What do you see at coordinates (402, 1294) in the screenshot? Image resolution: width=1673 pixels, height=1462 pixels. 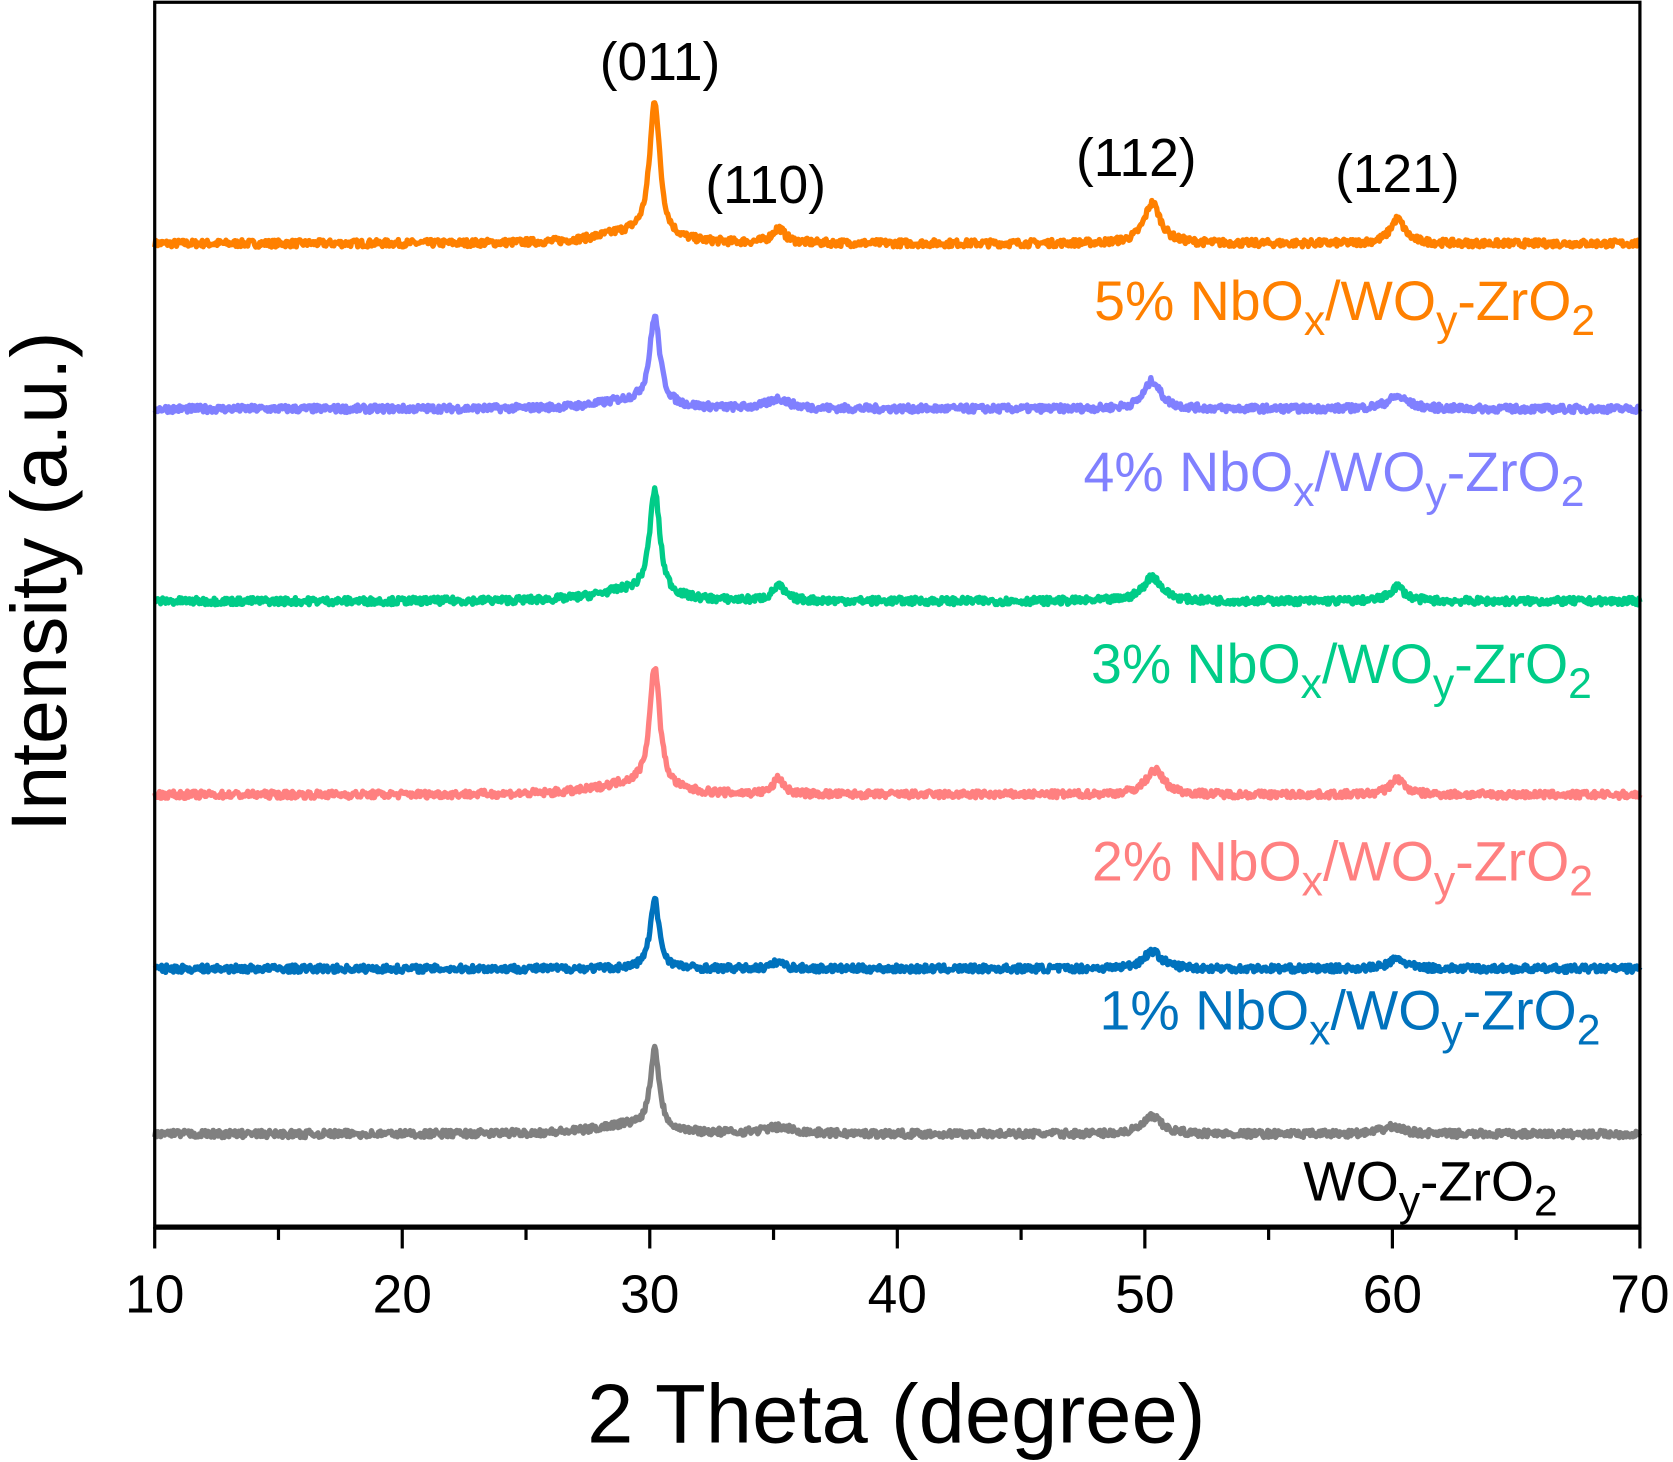 I see `x-tick-label: 20` at bounding box center [402, 1294].